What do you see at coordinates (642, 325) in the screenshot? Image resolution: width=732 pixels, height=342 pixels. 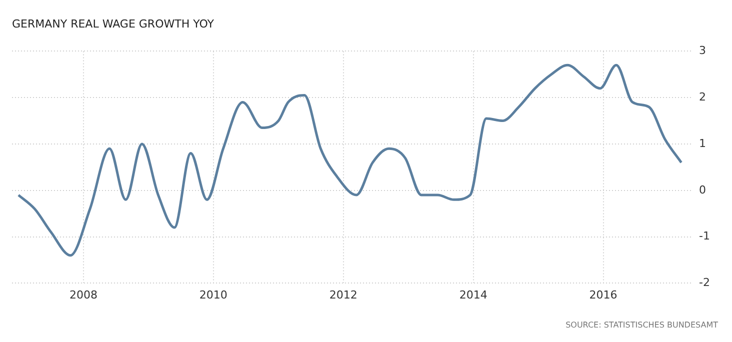 I see `source-note: SOURCE: STATISTISCHES BUNDESAMT` at bounding box center [642, 325].